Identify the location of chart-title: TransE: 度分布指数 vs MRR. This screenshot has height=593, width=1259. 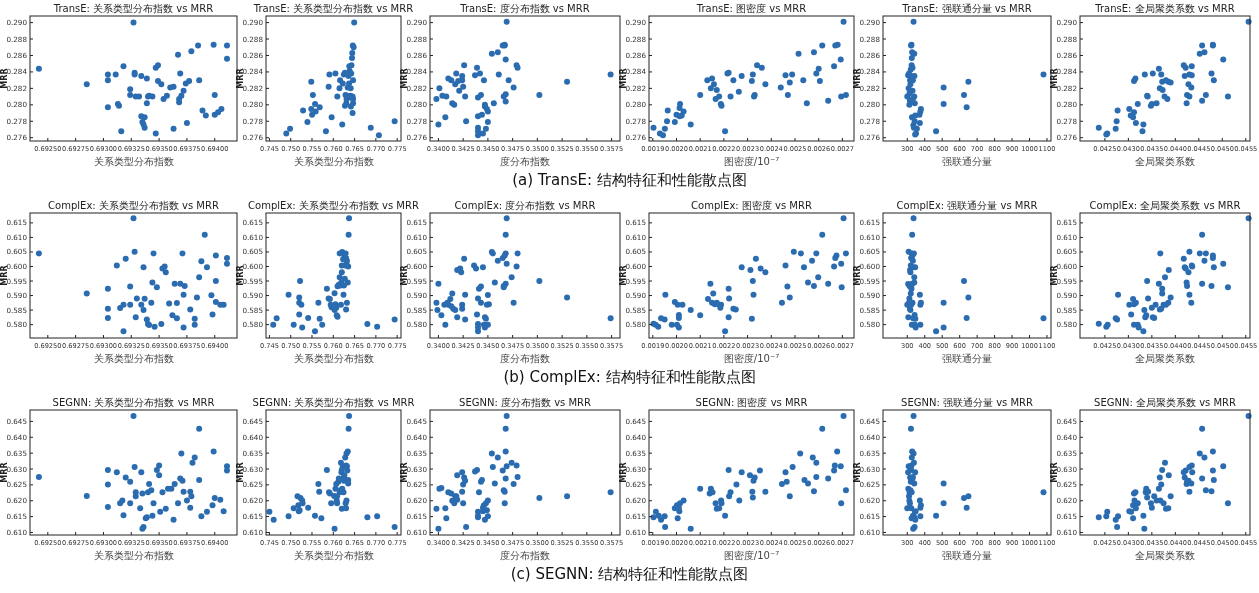
(524, 8).